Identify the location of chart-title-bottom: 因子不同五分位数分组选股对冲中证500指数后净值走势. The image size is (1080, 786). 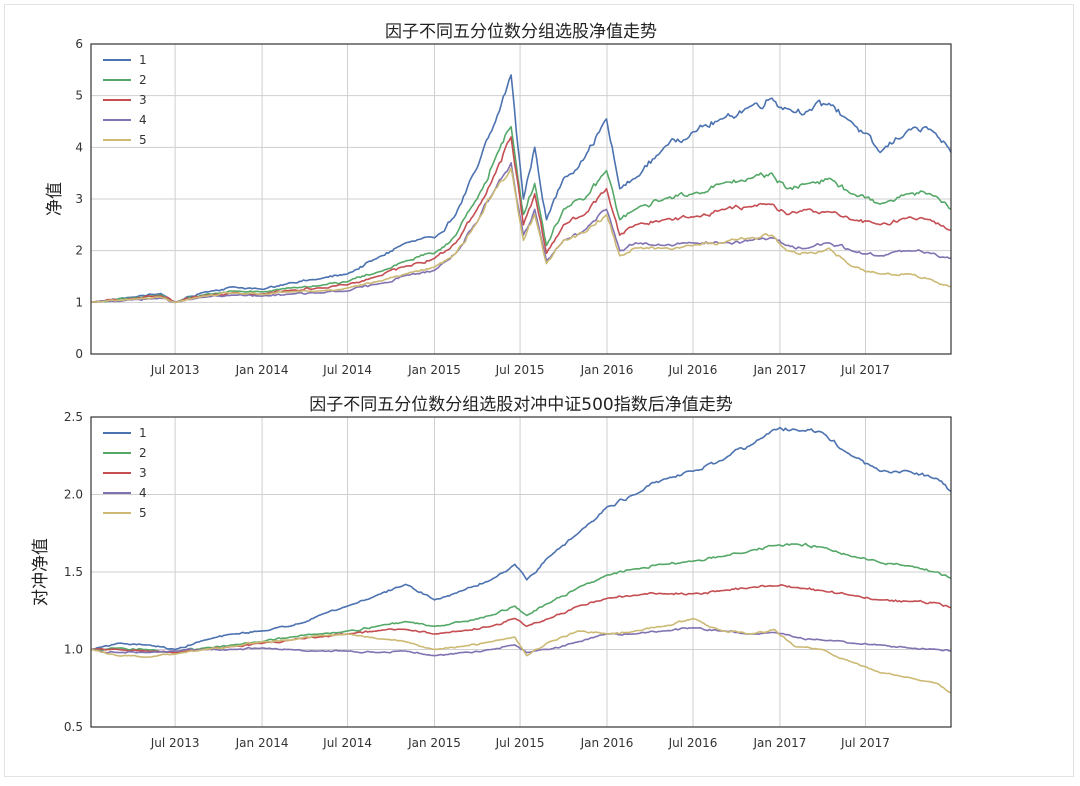
(520, 405).